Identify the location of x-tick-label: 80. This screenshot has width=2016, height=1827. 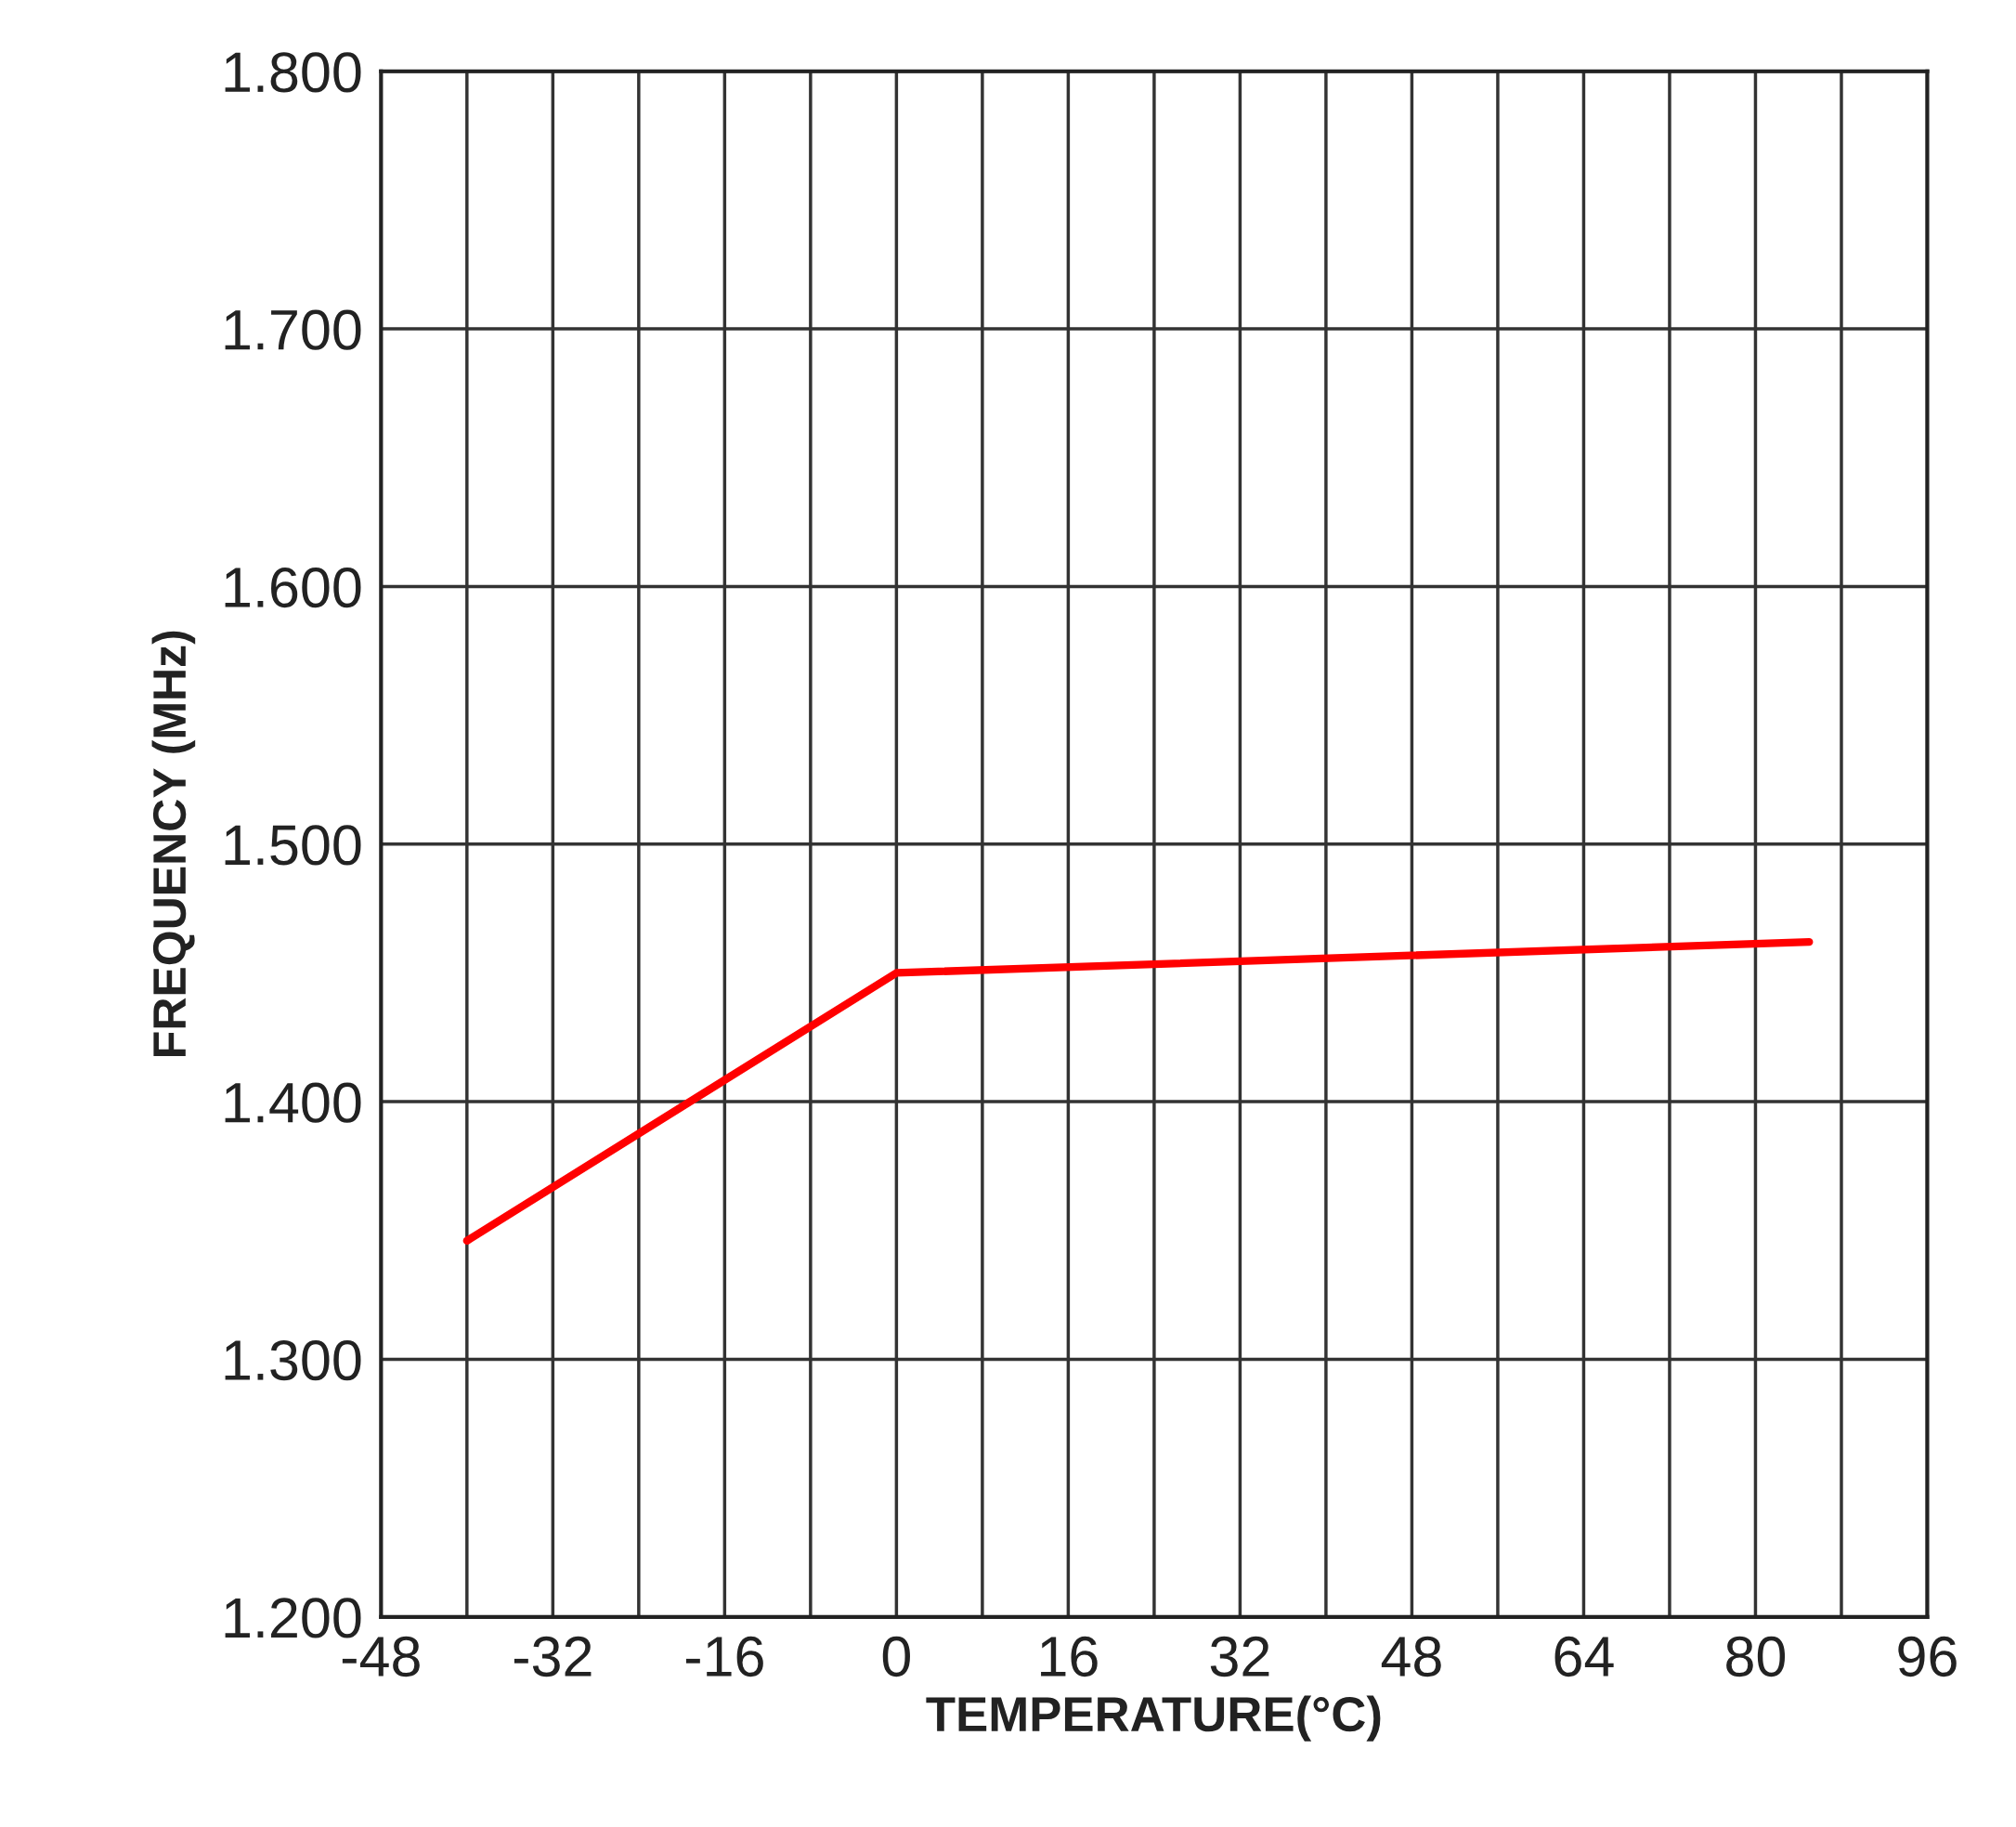
(1756, 1656).